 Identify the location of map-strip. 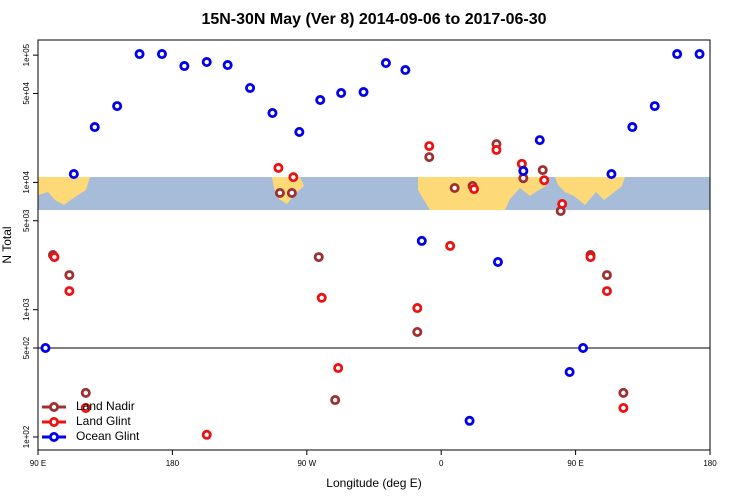
(374, 193).